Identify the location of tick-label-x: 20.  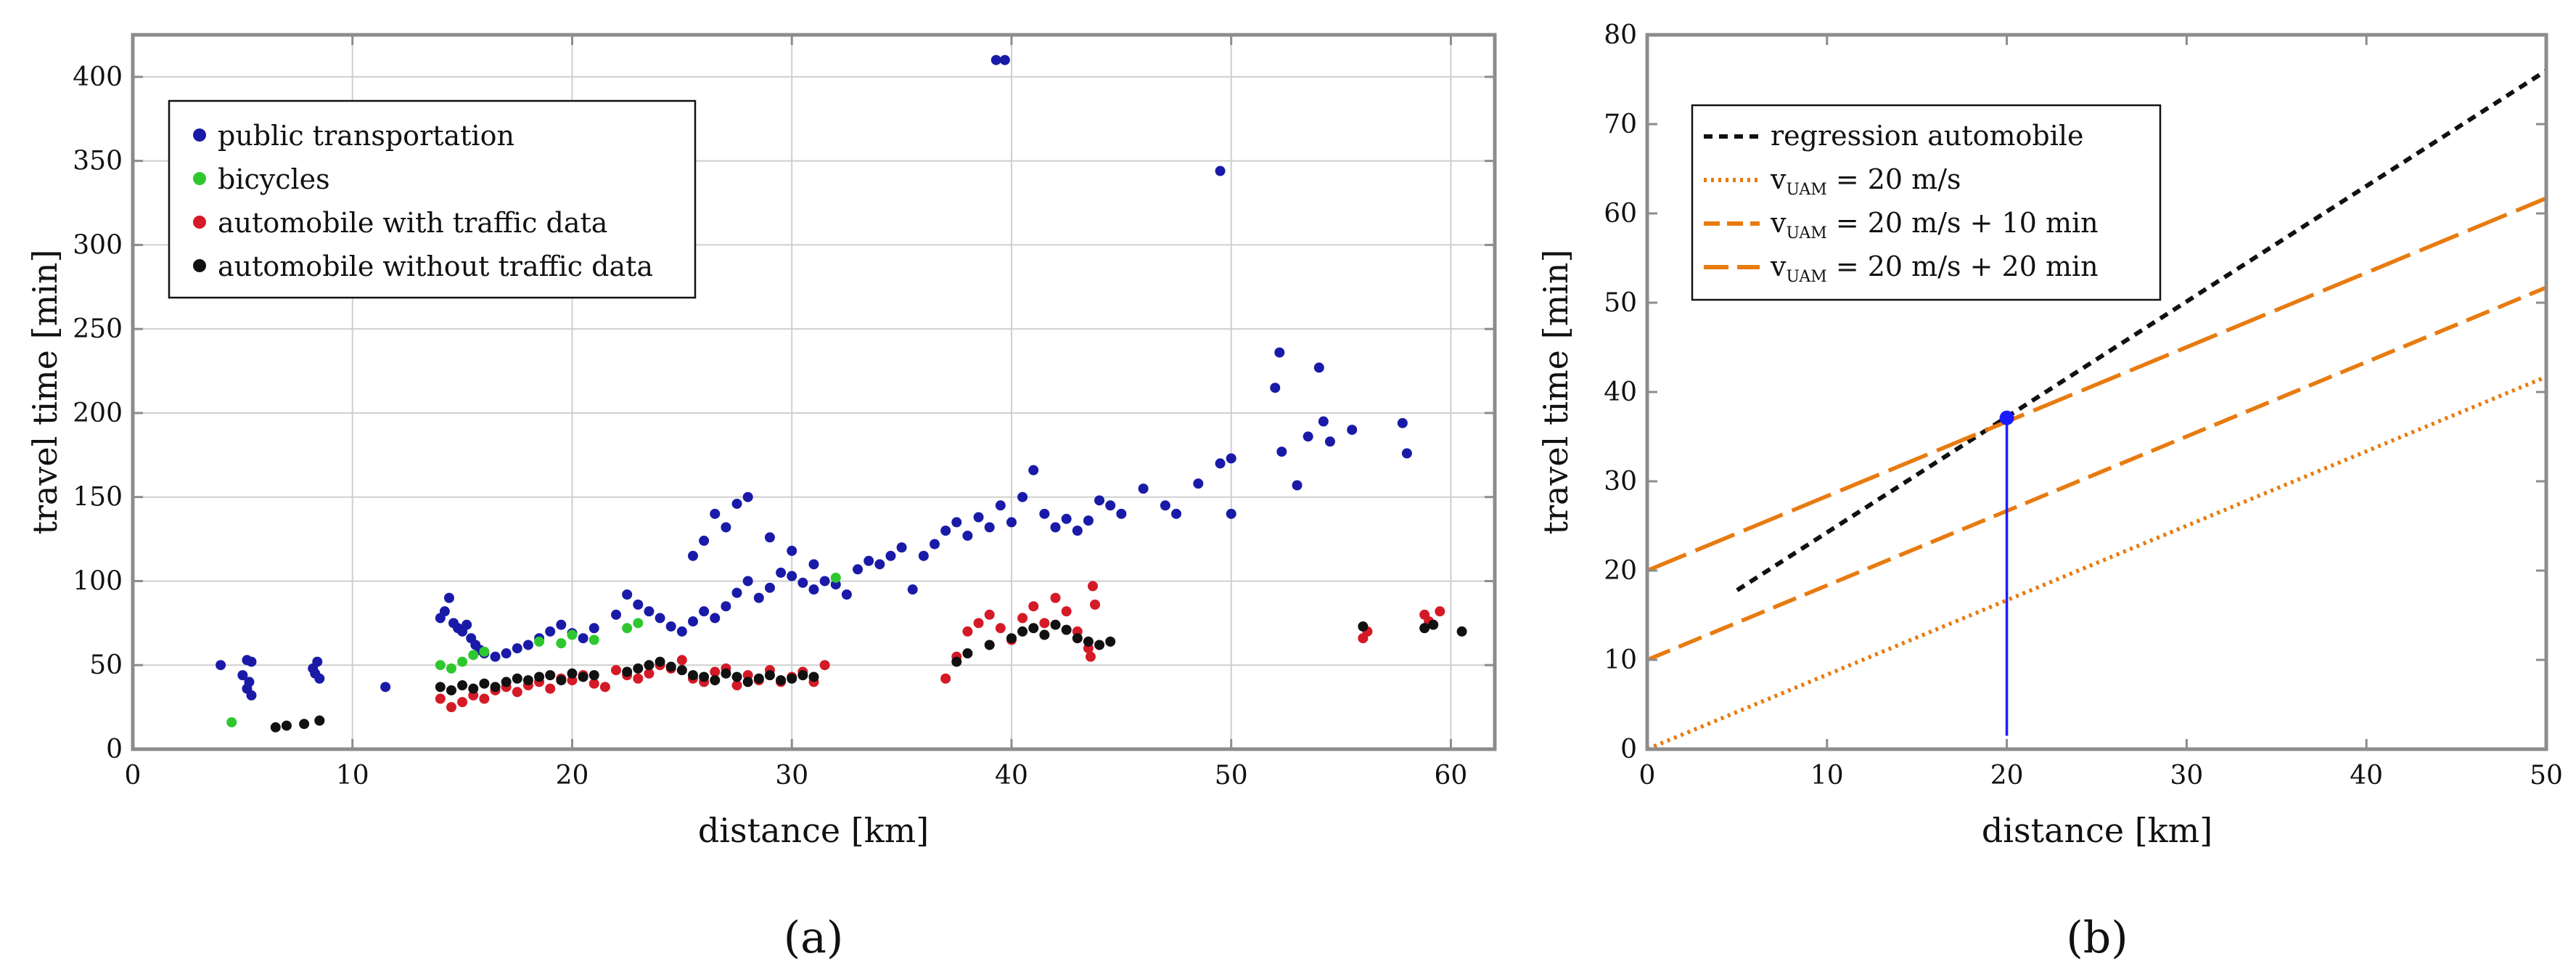
(572, 776).